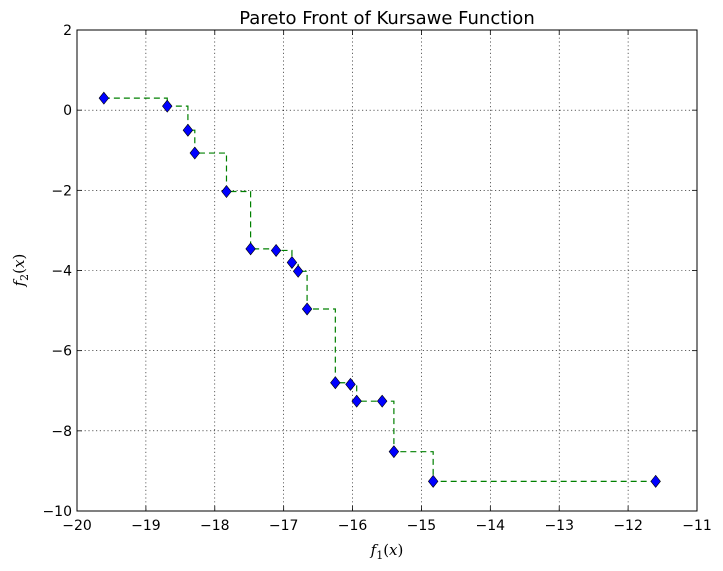  I want to click on chart-title: Pareto Front of Kursawe Function, so click(386, 18).